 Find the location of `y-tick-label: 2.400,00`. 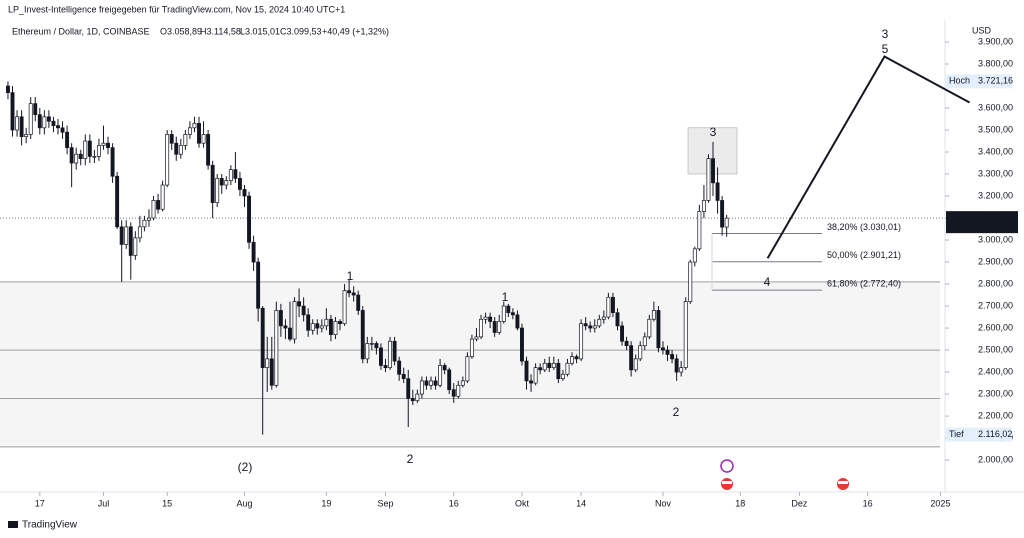

y-tick-label: 2.400,00 is located at coordinates (995, 371).